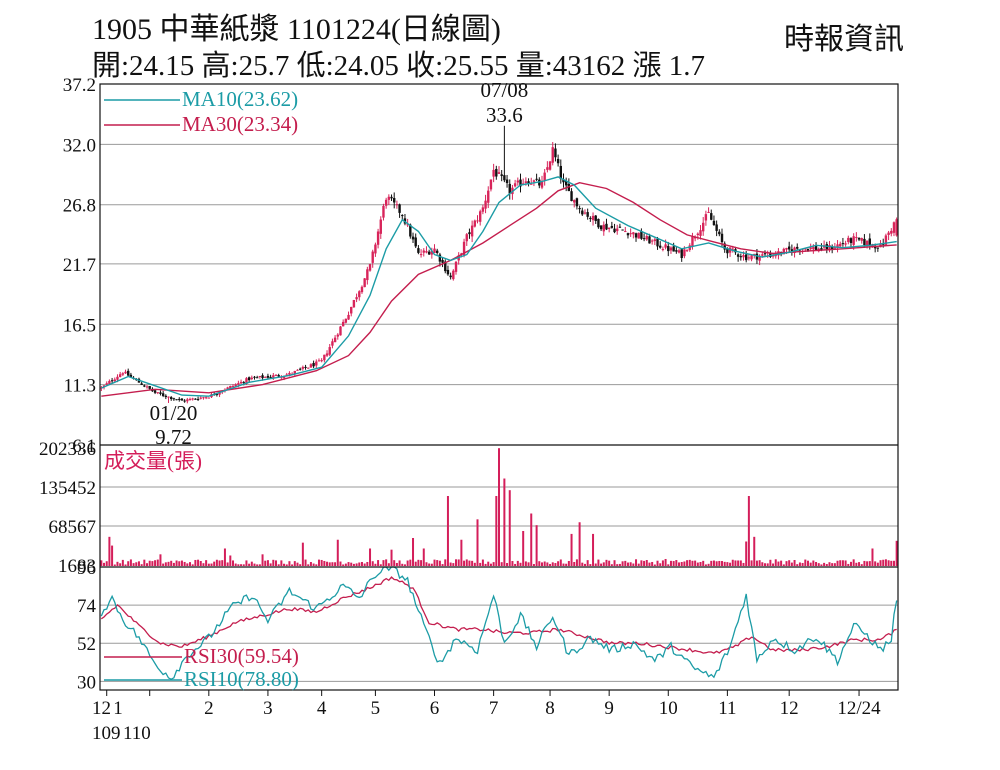 Image resolution: width=1000 pixels, height=770 pixels. What do you see at coordinates (79, 325) in the screenshot?
I see `price-tick-label: 16.5` at bounding box center [79, 325].